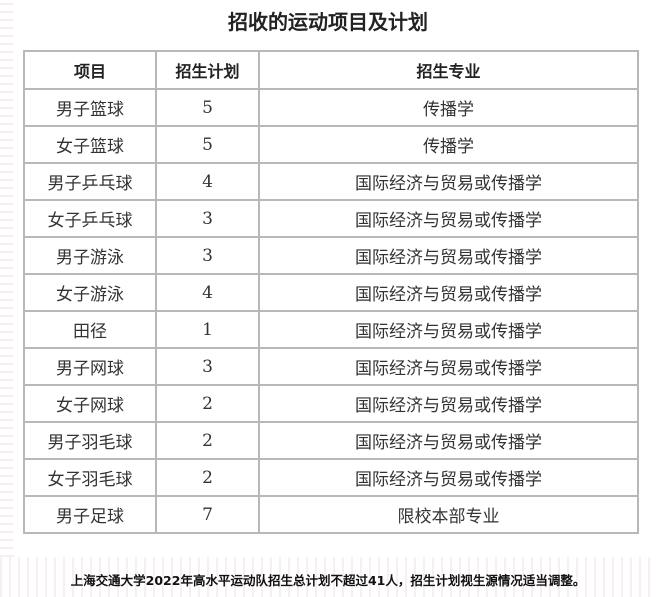  I want to click on background-pattern-bottom, so click(328, 577).